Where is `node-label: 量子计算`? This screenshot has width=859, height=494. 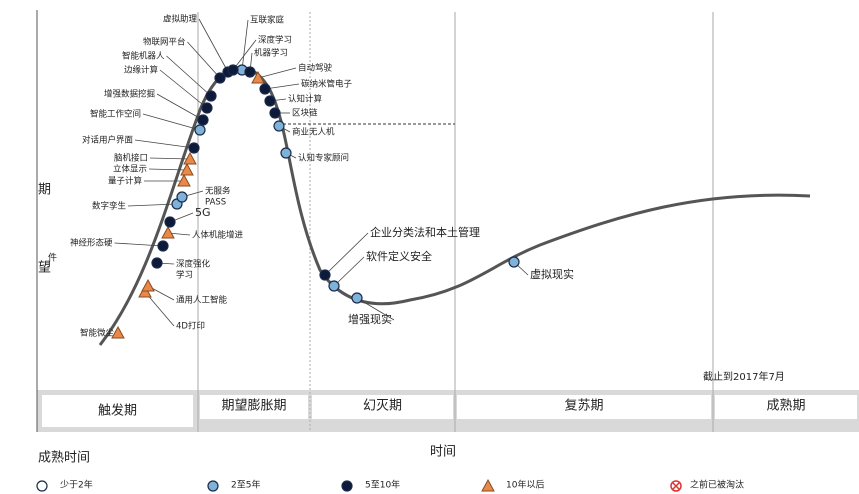 node-label: 量子计算 is located at coordinates (125, 181).